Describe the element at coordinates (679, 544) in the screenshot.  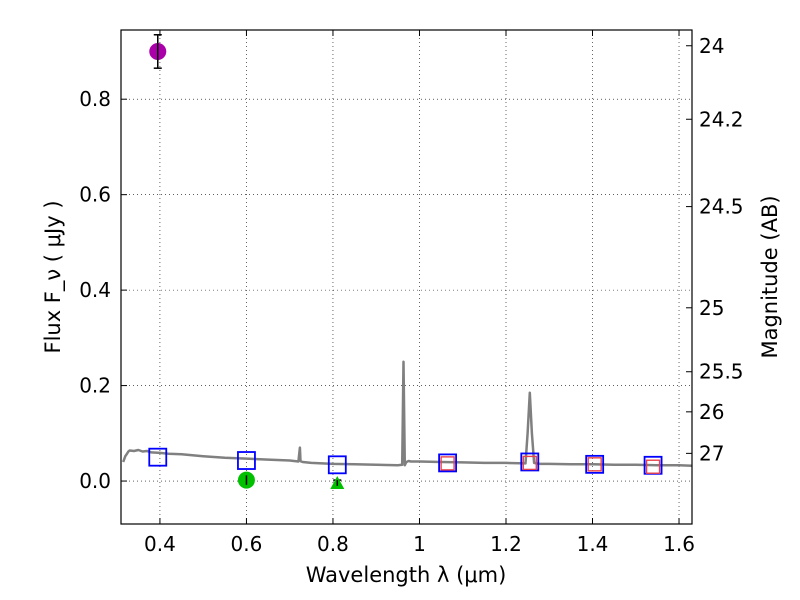
I see `x-tick-label: 1.6` at that location.